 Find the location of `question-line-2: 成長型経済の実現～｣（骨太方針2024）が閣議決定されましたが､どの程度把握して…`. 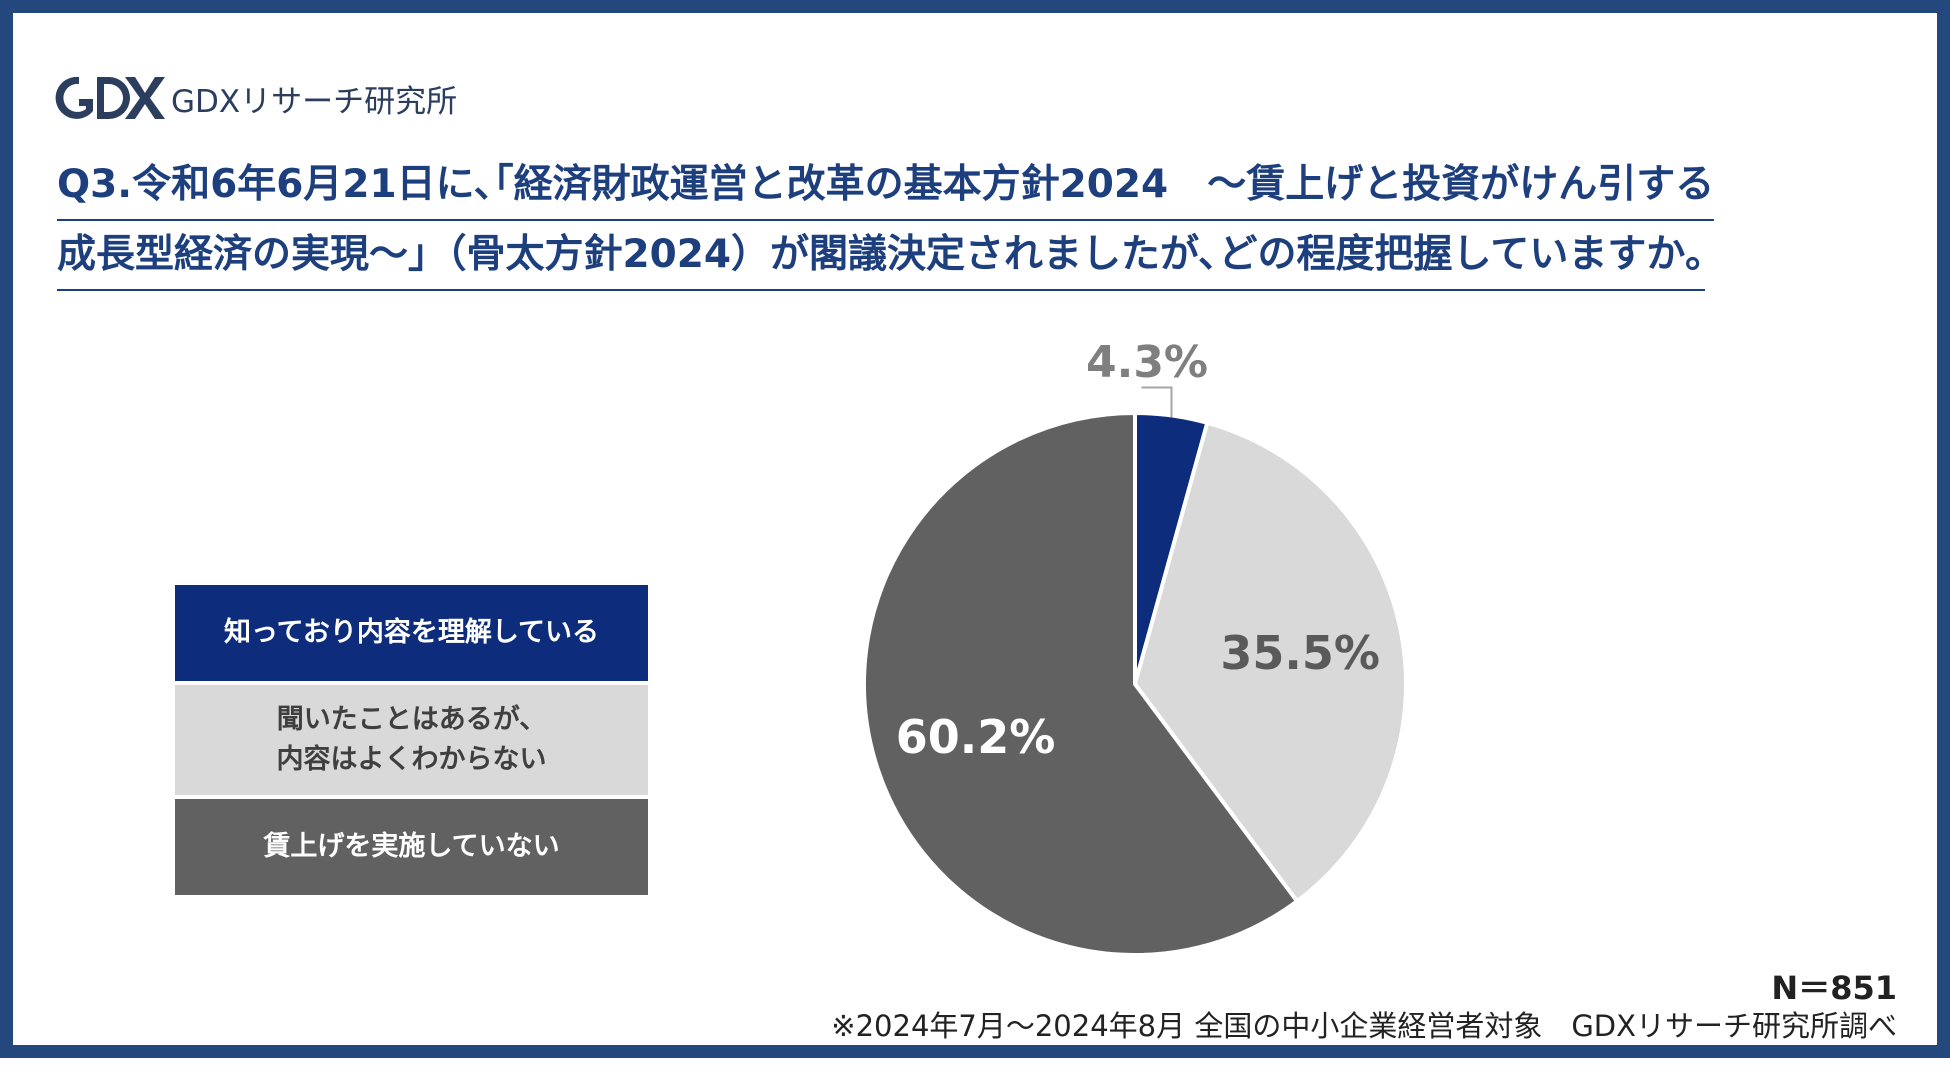

question-line-2: 成長型経済の実現～｣（骨太方針2024）が閣議決定されましたが､どの程度把握して… is located at coordinates (881, 256).